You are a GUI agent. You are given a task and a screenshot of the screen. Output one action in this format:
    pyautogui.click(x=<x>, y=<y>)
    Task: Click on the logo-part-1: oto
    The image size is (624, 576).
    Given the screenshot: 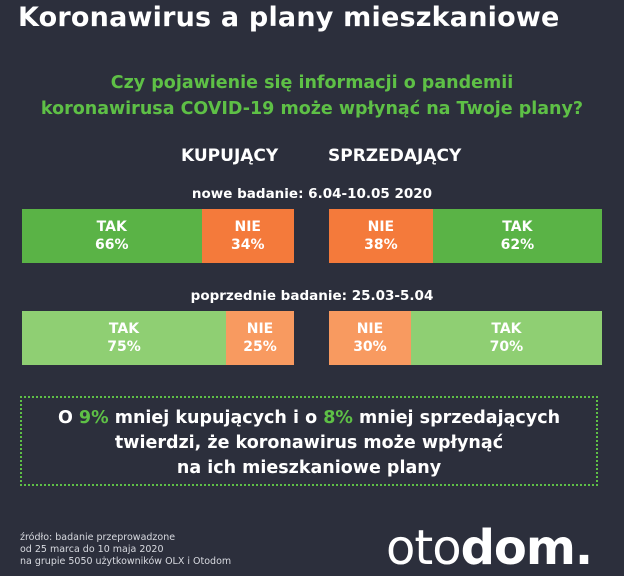 What is the action you would take?
    pyautogui.click(x=424, y=548)
    